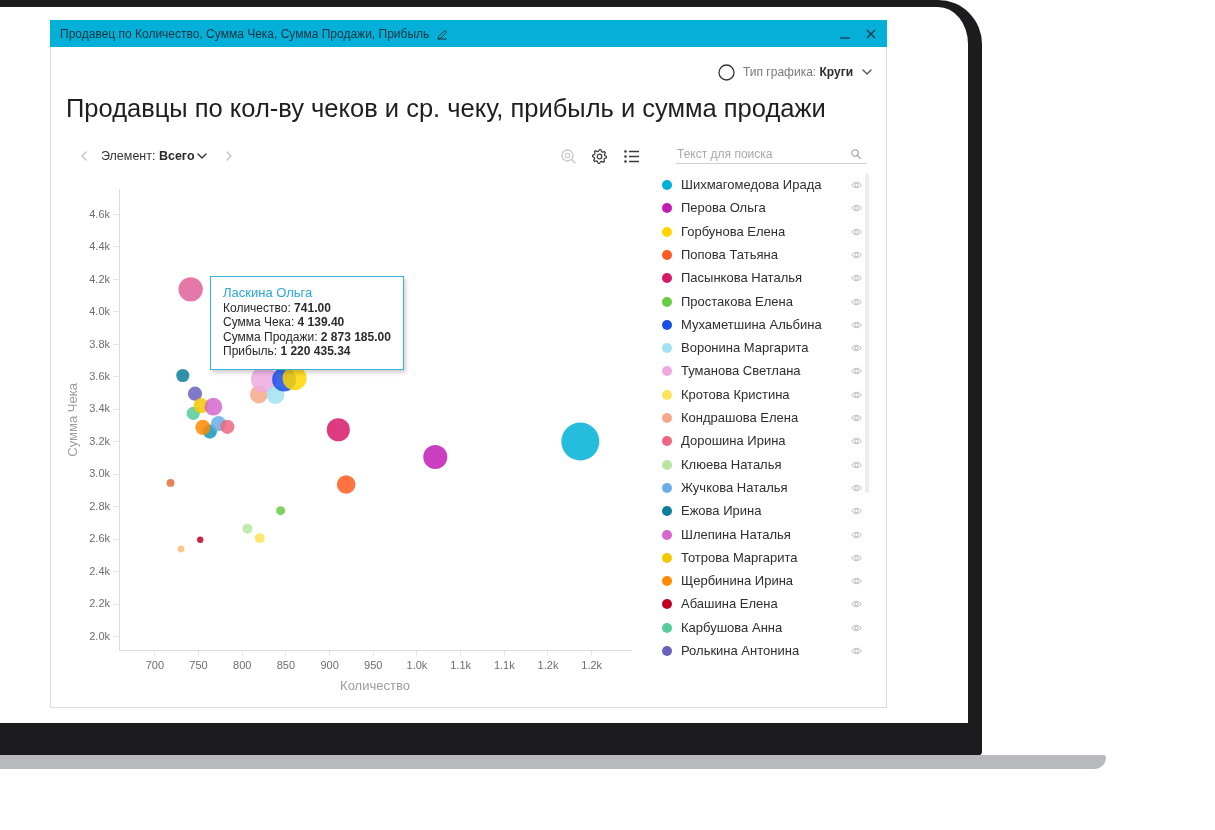  Describe the element at coordinates (100, 473) in the screenshot. I see `y-tick-label: 3.0k` at that location.